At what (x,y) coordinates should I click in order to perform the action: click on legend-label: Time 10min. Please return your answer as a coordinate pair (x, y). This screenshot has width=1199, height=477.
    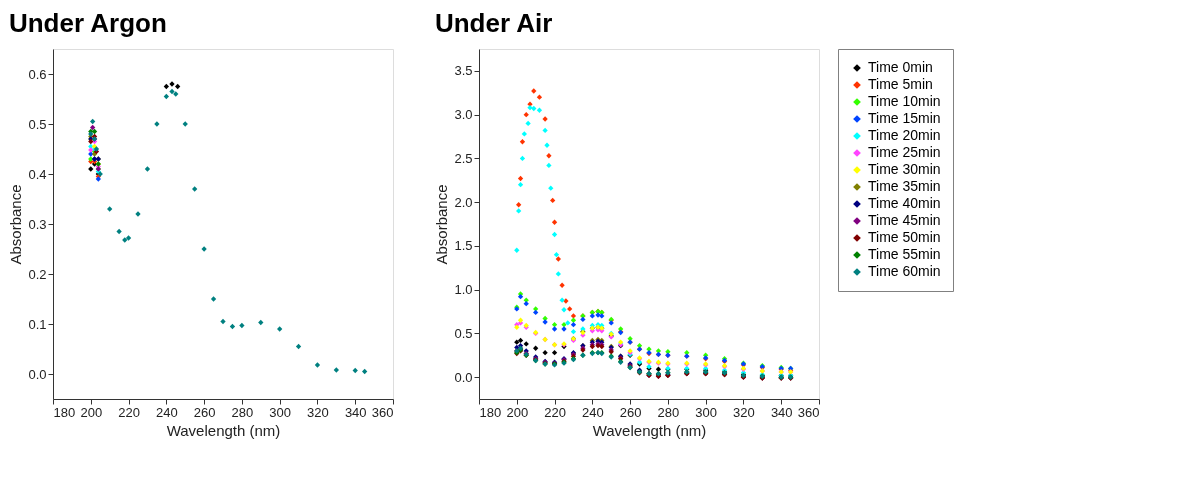
    Looking at the image, I should click on (904, 101).